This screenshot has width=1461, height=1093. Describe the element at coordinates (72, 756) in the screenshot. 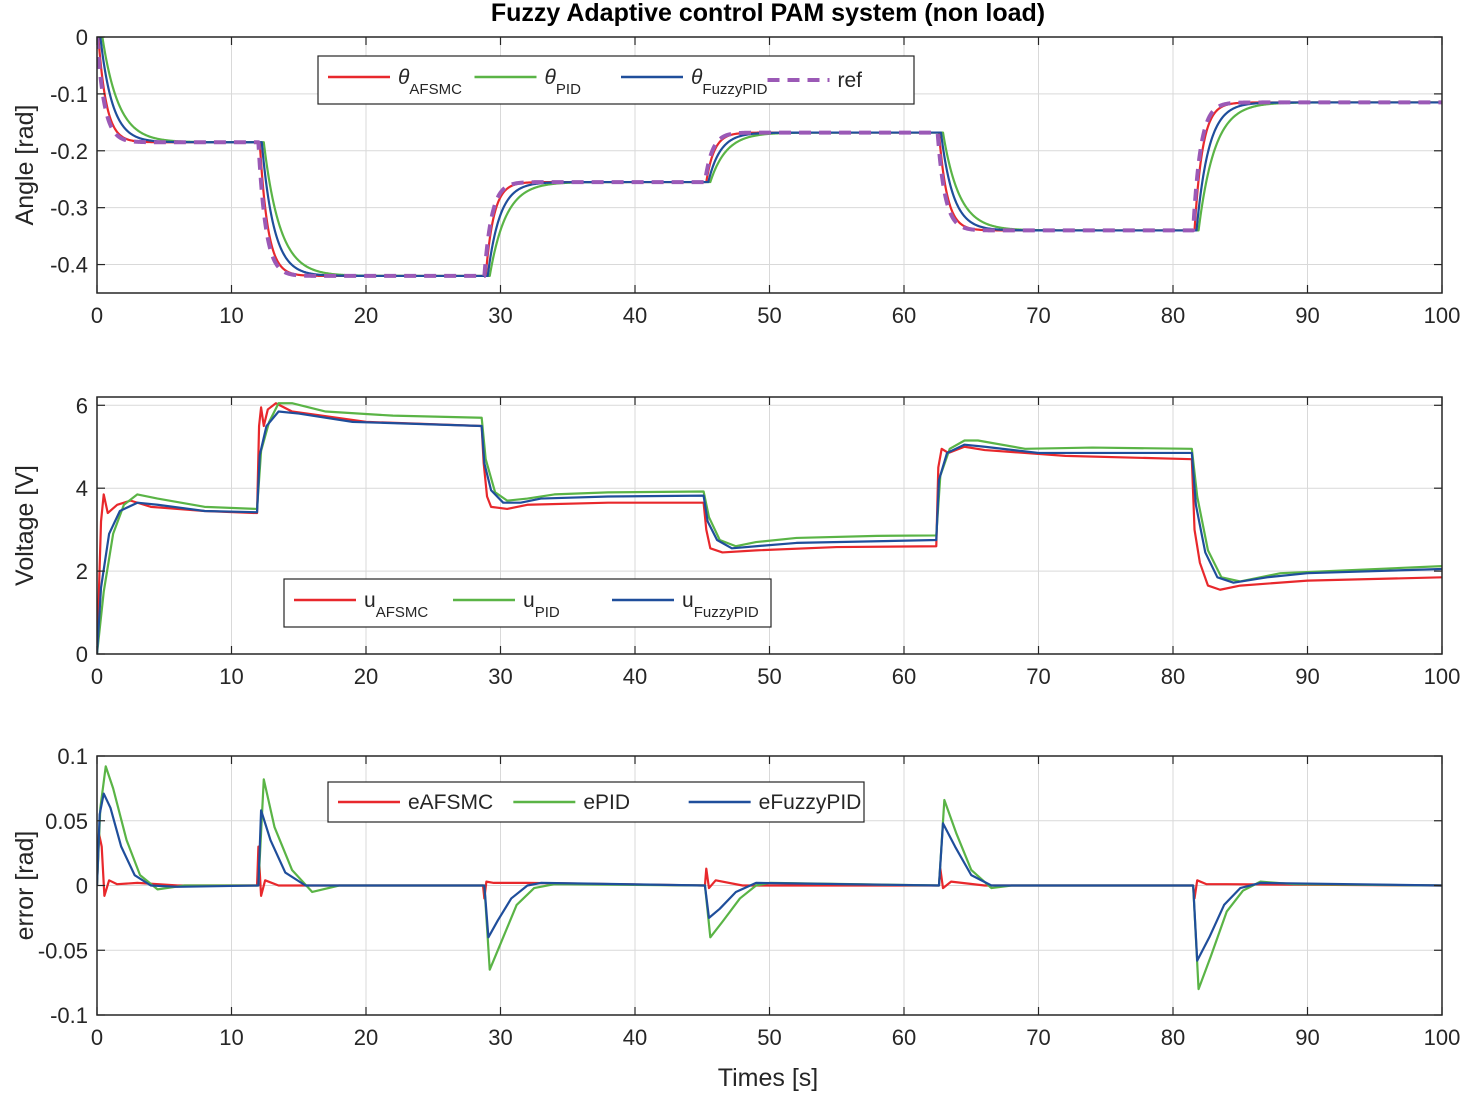

I see `y-tick-label: 0.1` at that location.